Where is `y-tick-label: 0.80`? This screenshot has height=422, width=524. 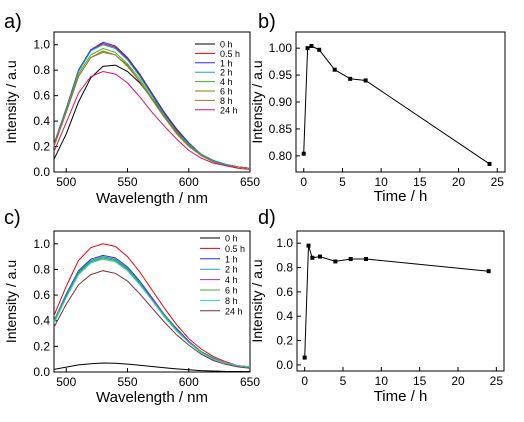
y-tick-label: 0.80 is located at coordinates (281, 156).